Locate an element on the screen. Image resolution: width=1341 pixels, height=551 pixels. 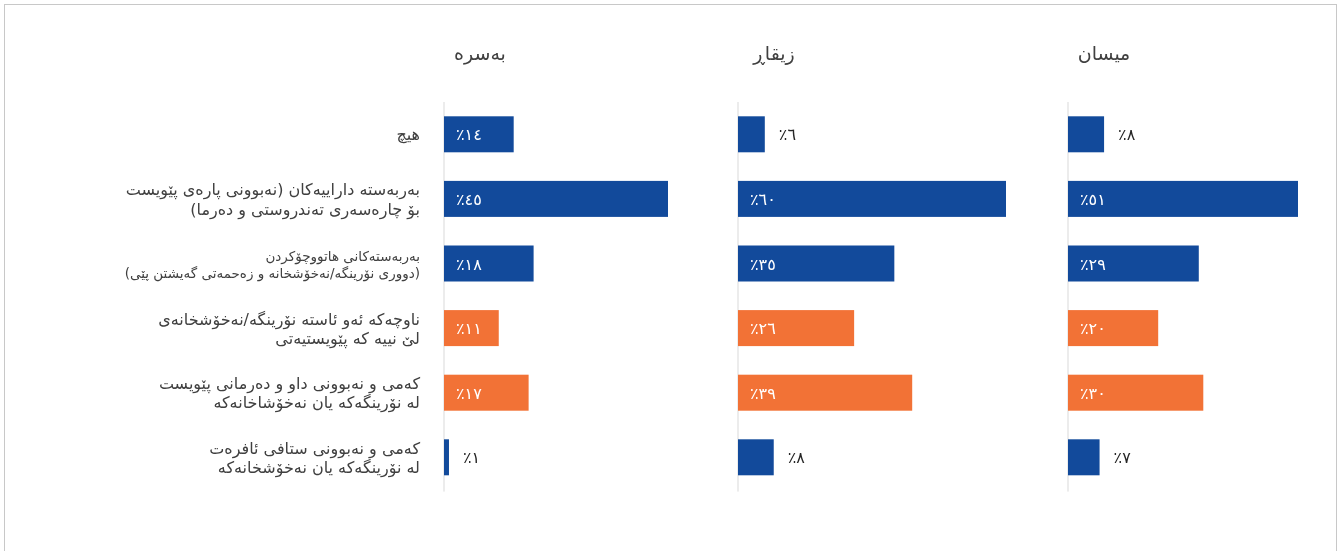
data-label: ٪٣٠ is located at coordinates (1093, 393).